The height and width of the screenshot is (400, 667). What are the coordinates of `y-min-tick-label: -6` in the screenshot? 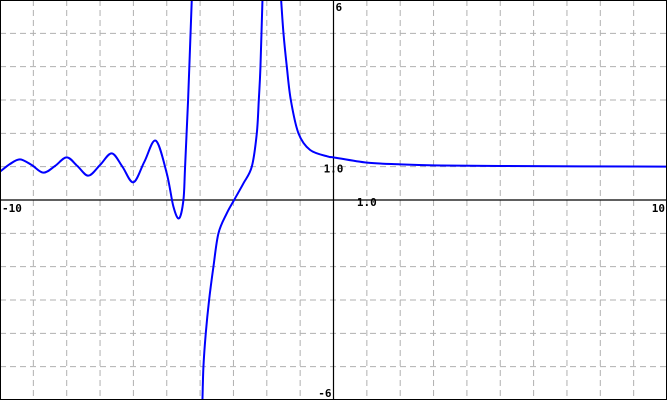 It's located at (325, 393).